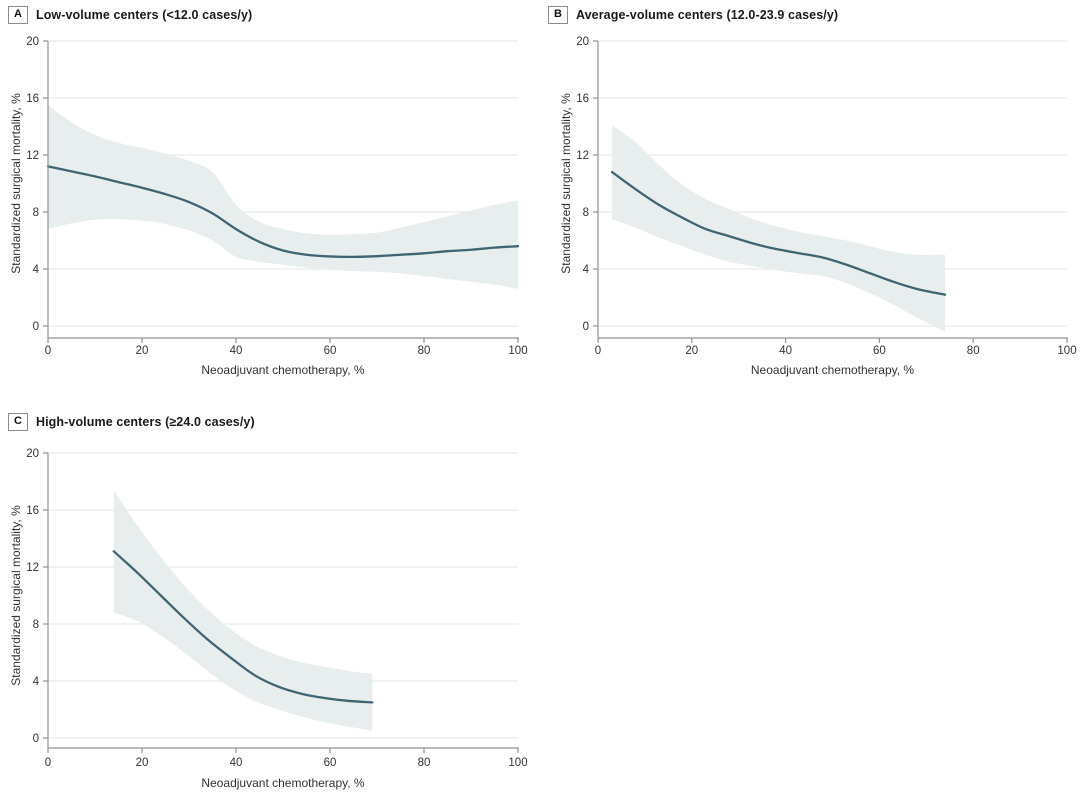 This screenshot has height=797, width=1080. I want to click on panel-b-letter-badge: B, so click(558, 15).